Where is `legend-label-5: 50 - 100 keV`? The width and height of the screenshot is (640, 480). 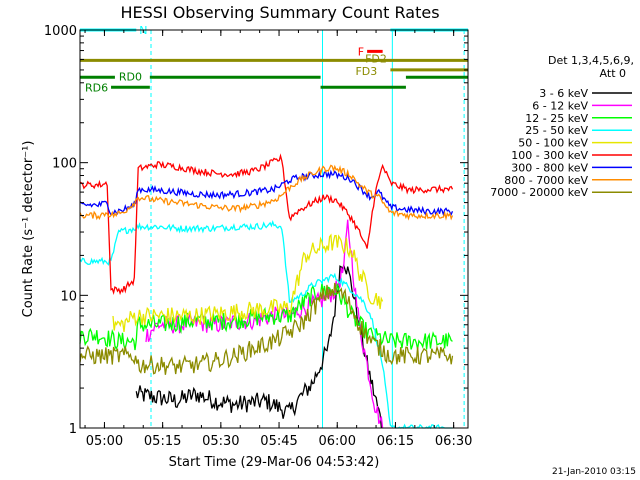 legend-label-5: 50 - 100 keV is located at coordinates (553, 143).